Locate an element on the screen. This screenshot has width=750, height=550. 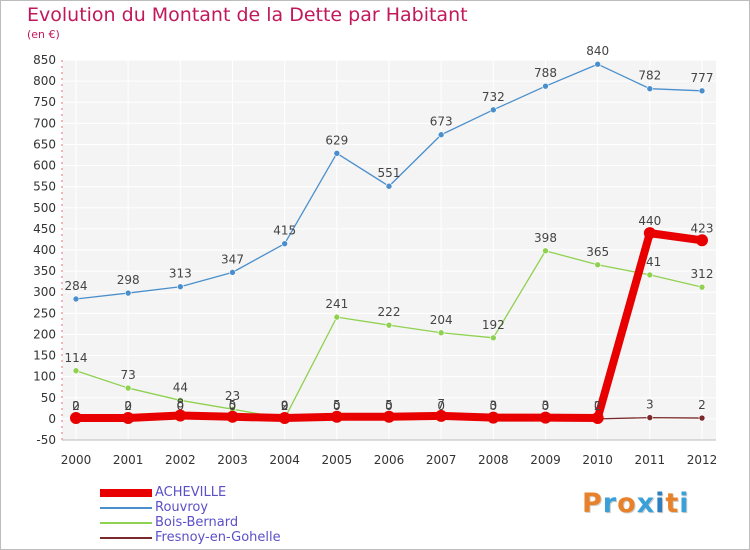
y-tick-label: 350 is located at coordinates (44, 271).